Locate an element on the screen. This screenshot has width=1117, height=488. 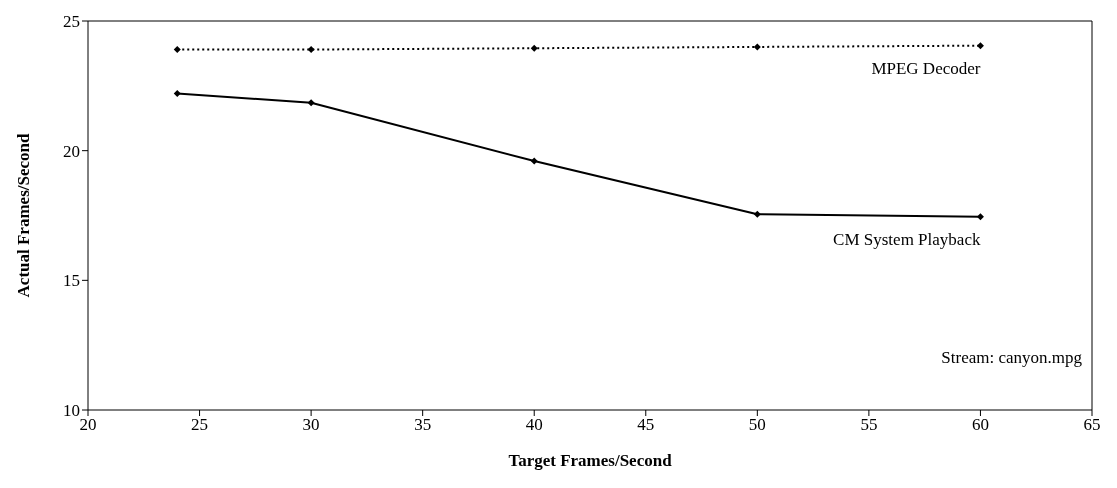
y-axis-title: Actual Frames/Second is located at coordinates (24, 215).